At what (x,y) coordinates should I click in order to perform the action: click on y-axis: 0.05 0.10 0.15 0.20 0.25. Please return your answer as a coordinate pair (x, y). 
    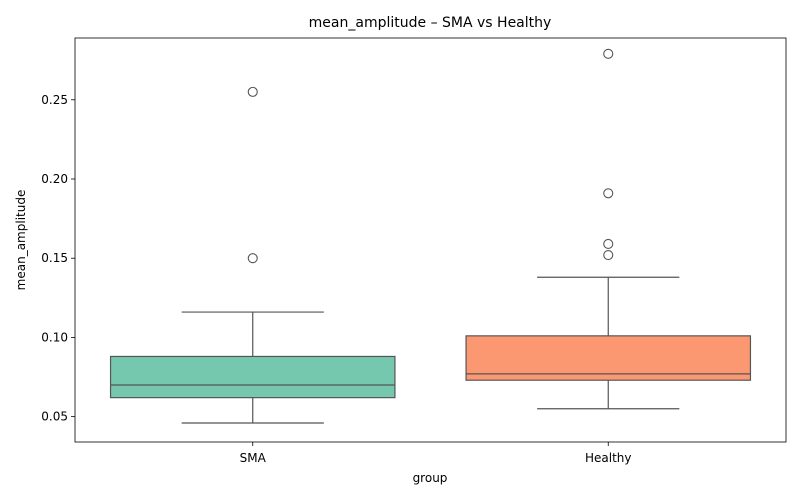
    Looking at the image, I should click on (58, 258).